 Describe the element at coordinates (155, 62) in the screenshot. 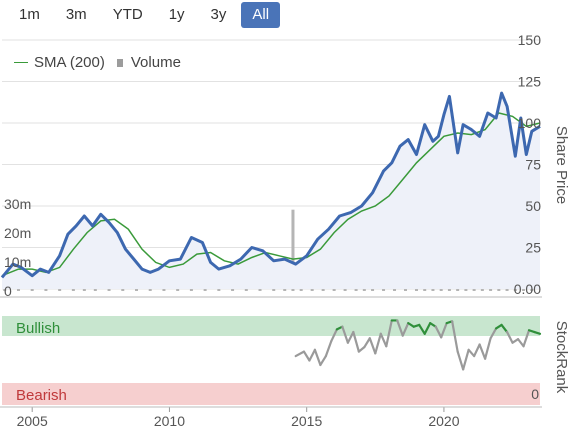

I see `volume-legend-label: Volume` at that location.